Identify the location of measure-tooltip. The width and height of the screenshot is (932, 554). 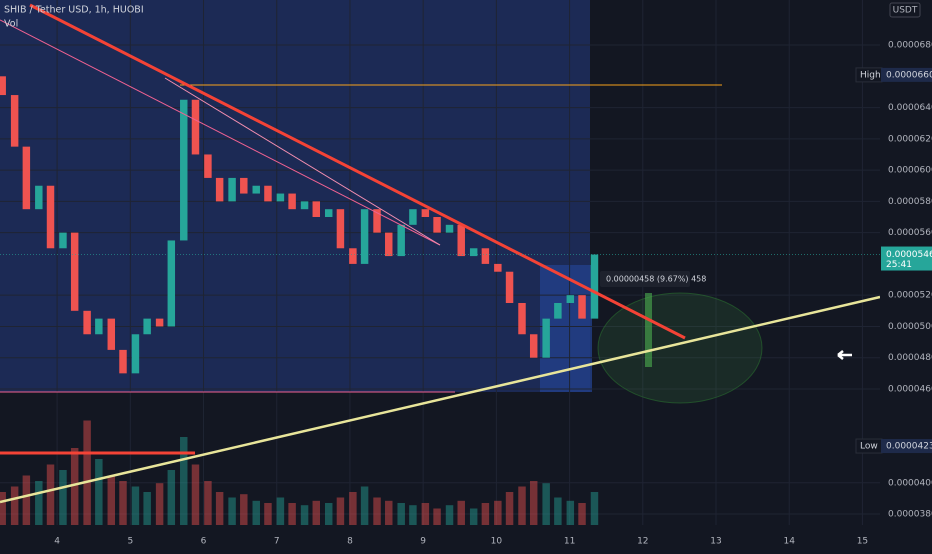
(645, 279).